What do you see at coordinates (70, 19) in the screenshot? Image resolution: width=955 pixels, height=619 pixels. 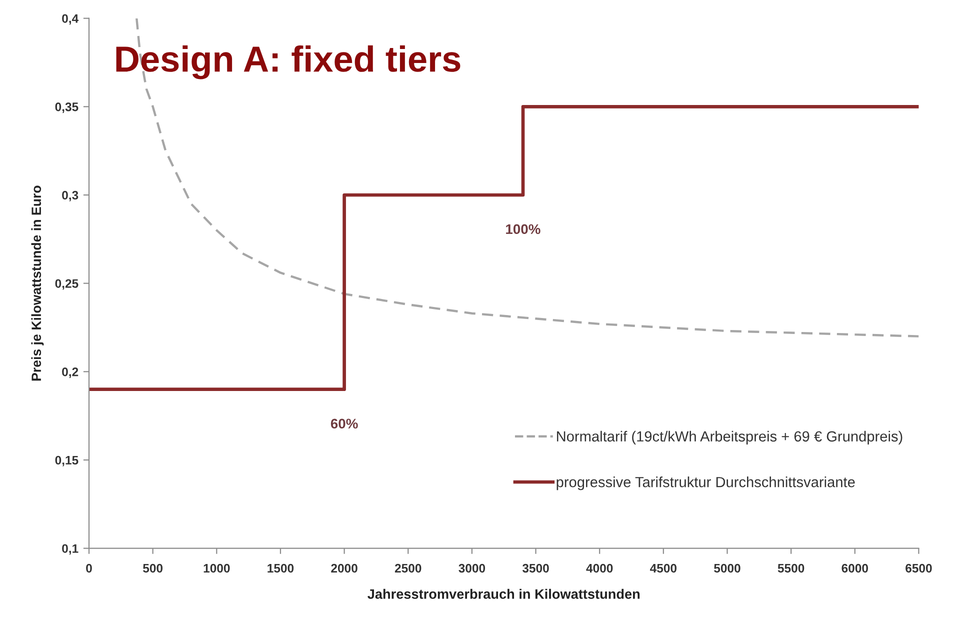 I see `y-tick-label: 0,4` at bounding box center [70, 19].